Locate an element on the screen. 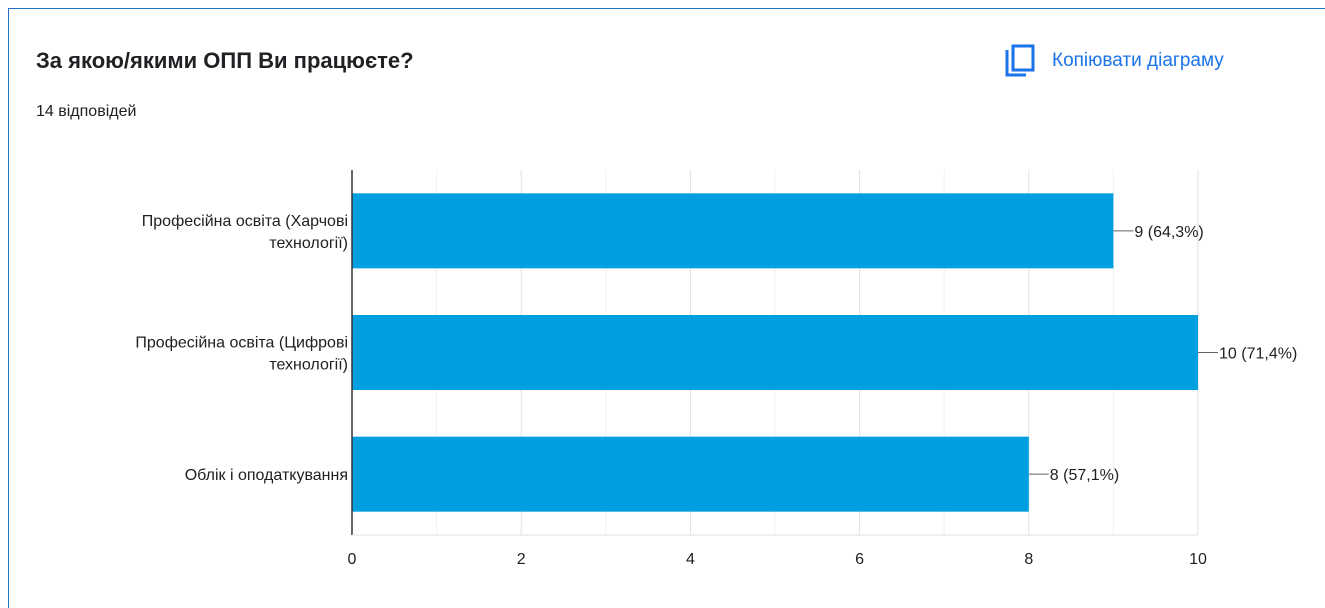 The image size is (1325, 608). copy-icon is located at coordinates (1020, 61).